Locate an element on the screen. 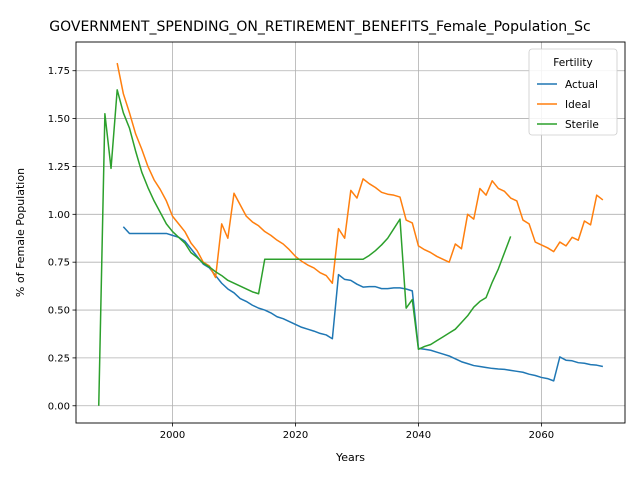 The width and height of the screenshot is (640, 480). y-tick-label: 0.75 is located at coordinates (59, 263).